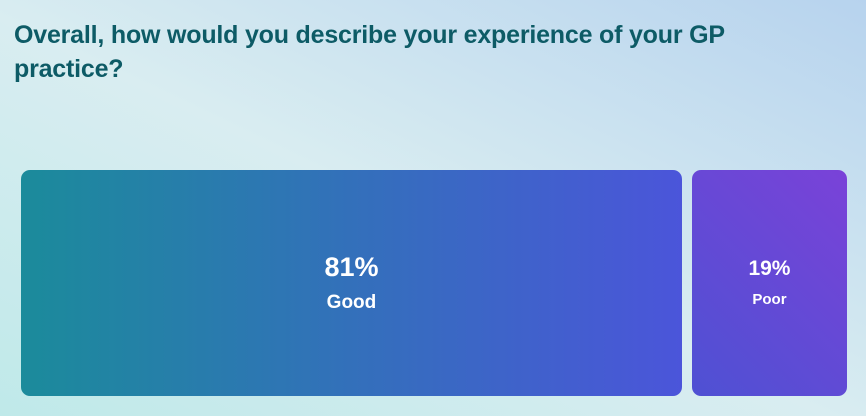  I want to click on value-label-good: 81%, so click(351, 267).